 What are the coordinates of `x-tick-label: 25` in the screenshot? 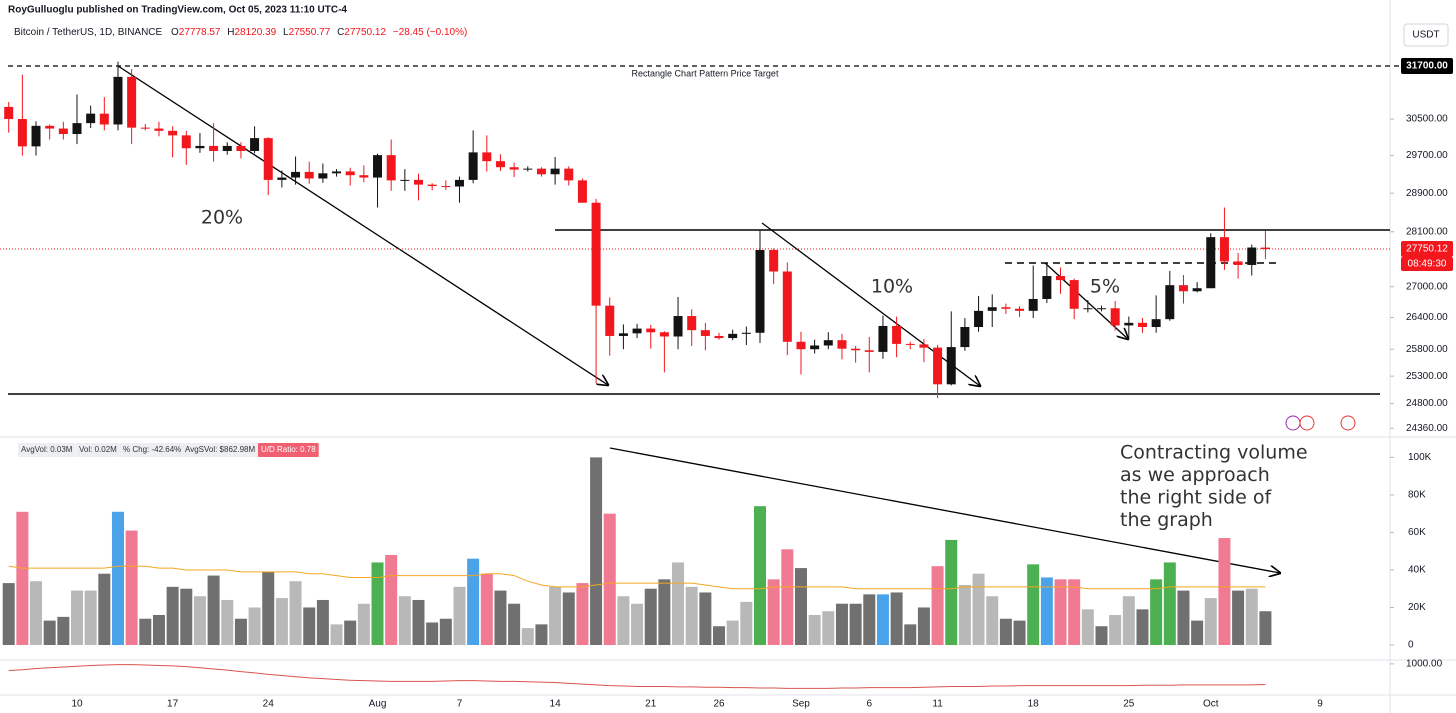 It's located at (1129, 704).